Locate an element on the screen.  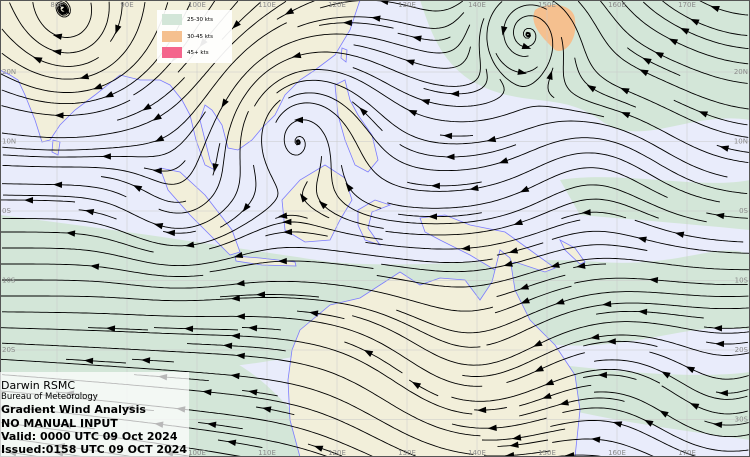
legend-item-30-45: 30-45 kts is located at coordinates (187, 36).